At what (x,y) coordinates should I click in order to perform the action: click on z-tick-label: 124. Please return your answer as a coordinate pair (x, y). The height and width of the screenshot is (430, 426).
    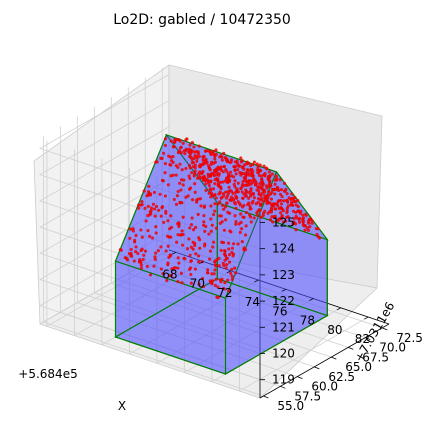
    Looking at the image, I should click on (283, 249).